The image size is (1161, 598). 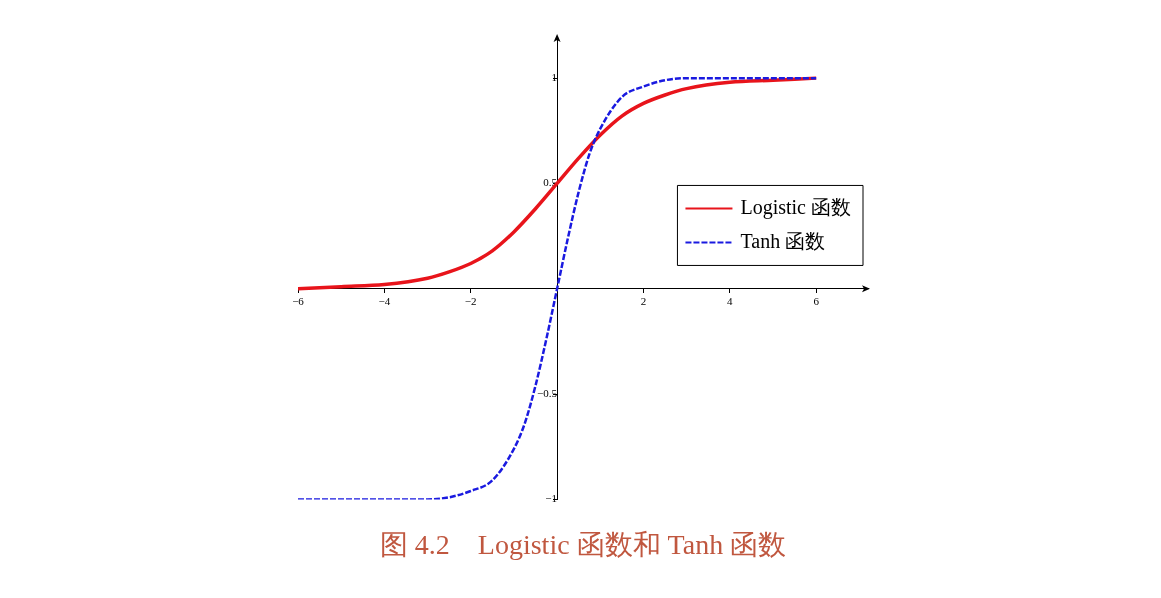 I want to click on x-tick-label: −6, so click(x=298, y=301).